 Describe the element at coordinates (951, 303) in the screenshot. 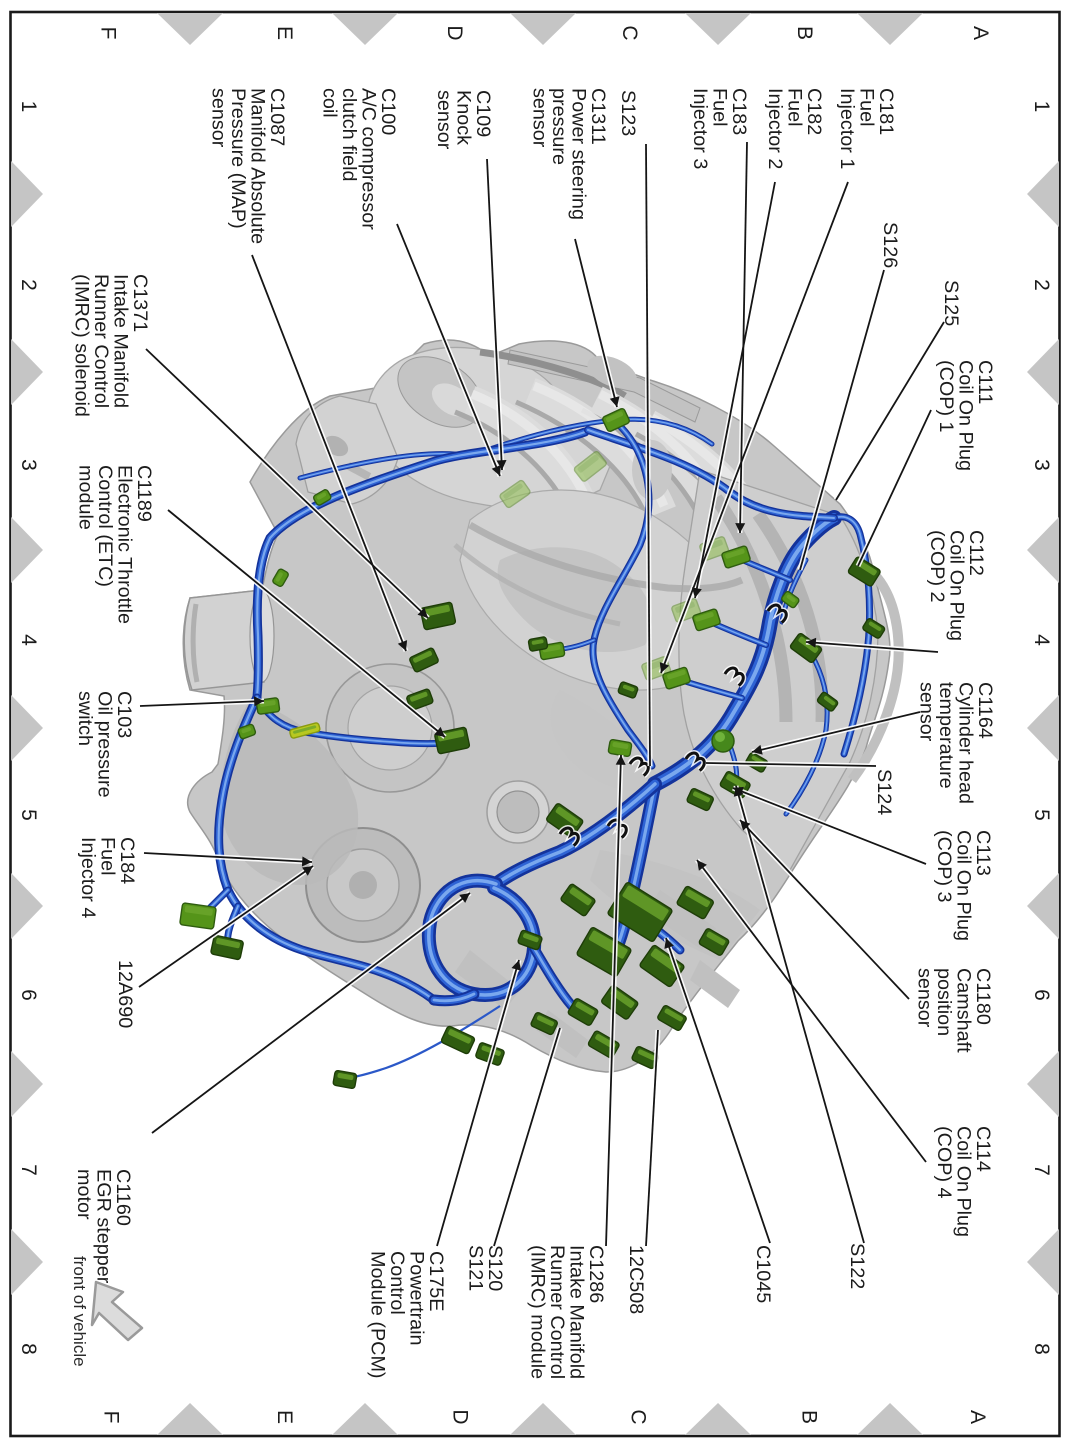

I see `svg-text: S125` at that location.